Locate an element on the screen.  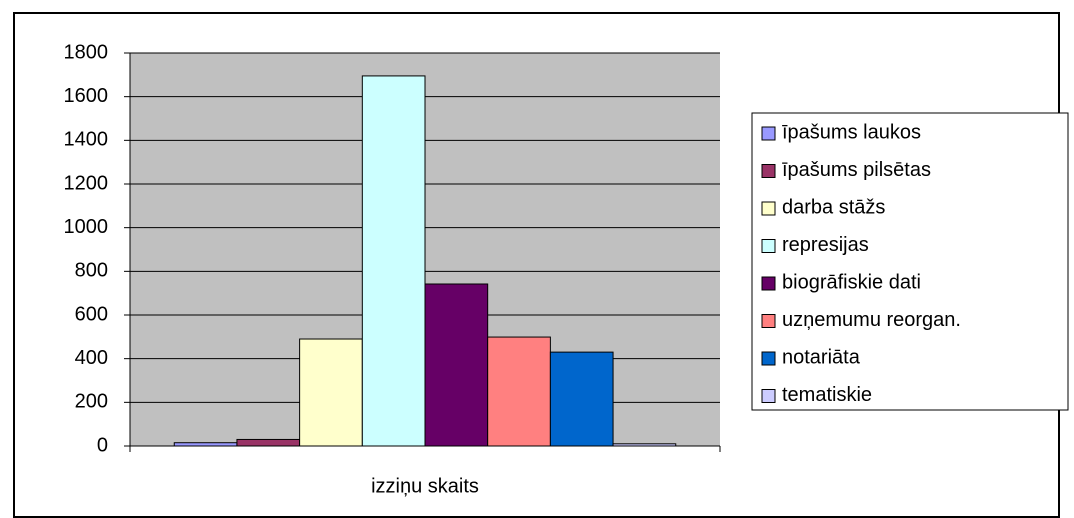
legend-label: notariāta is located at coordinates (821, 357).